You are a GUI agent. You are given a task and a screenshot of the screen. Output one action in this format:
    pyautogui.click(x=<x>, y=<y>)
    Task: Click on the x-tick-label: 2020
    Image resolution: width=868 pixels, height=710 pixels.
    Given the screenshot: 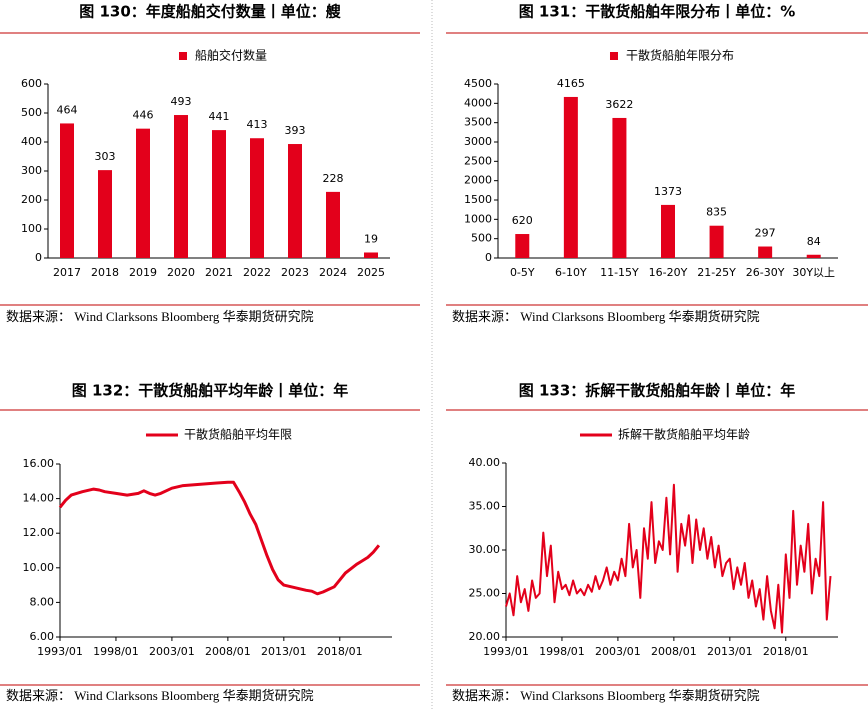 What is the action you would take?
    pyautogui.click(x=181, y=272)
    